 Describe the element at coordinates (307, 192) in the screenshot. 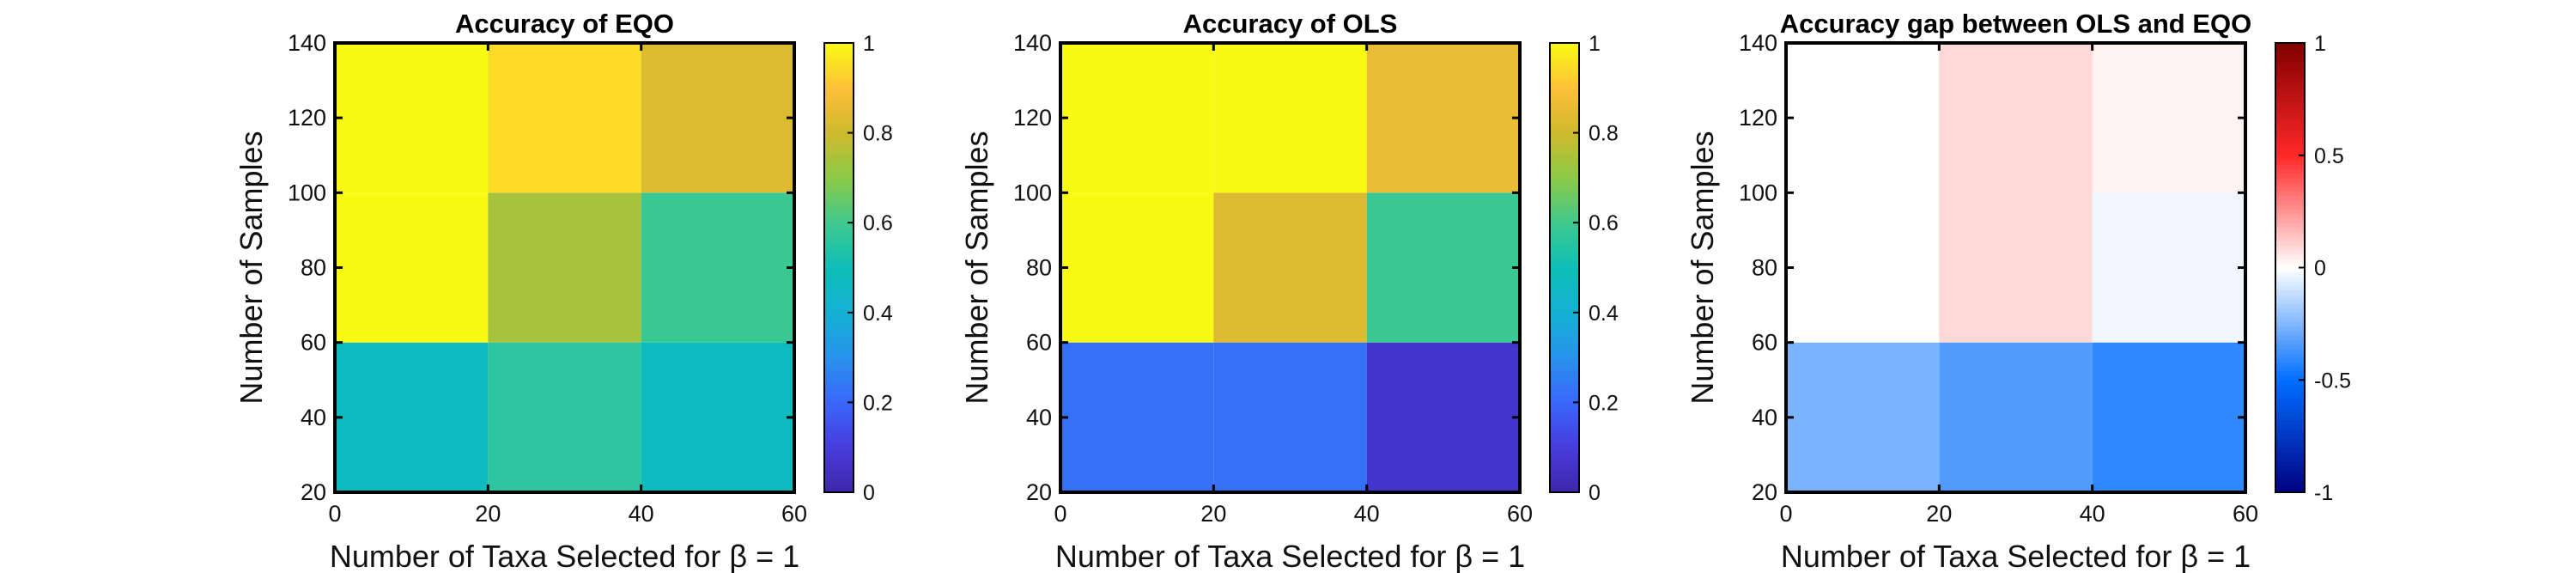

I see `y-tick-label: 100` at that location.